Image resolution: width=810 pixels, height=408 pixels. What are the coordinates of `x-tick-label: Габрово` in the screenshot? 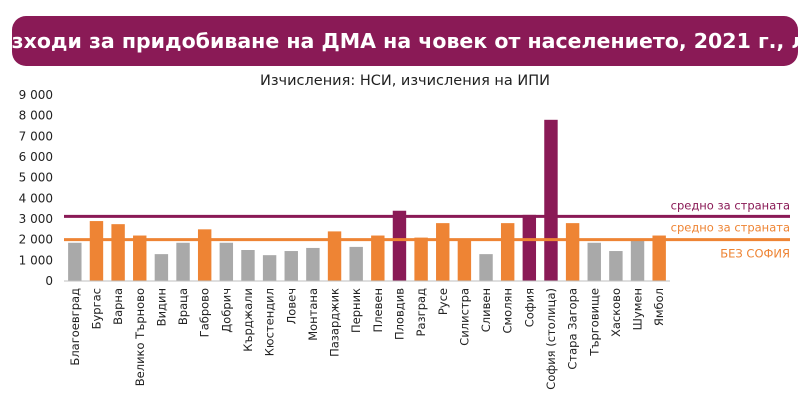 It's located at (205, 312).